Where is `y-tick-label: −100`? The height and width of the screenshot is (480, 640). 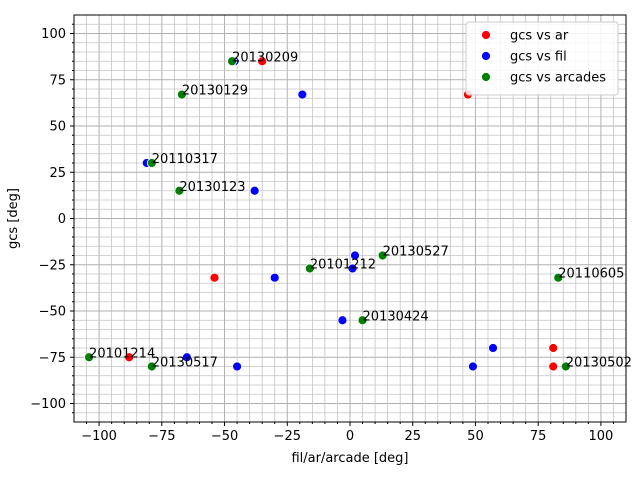
y-tick-label: −100 is located at coordinates (48, 404).